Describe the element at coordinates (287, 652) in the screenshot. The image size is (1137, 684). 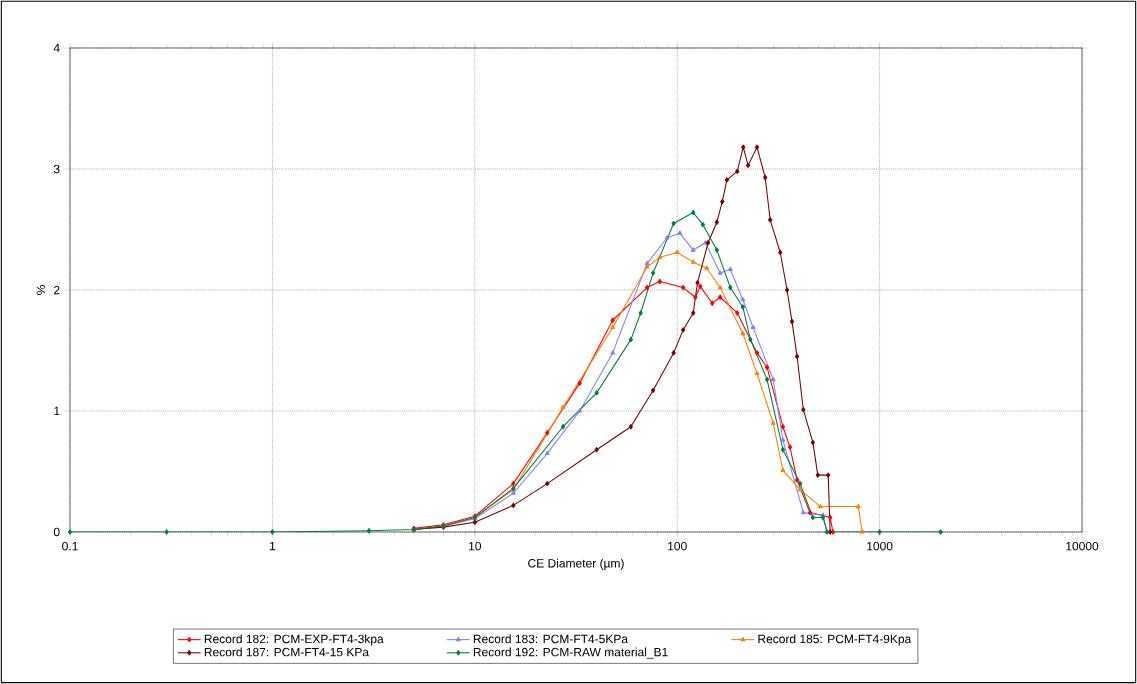
I see `legend-label: Record 187: PCM-FT4-15 KPa` at that location.